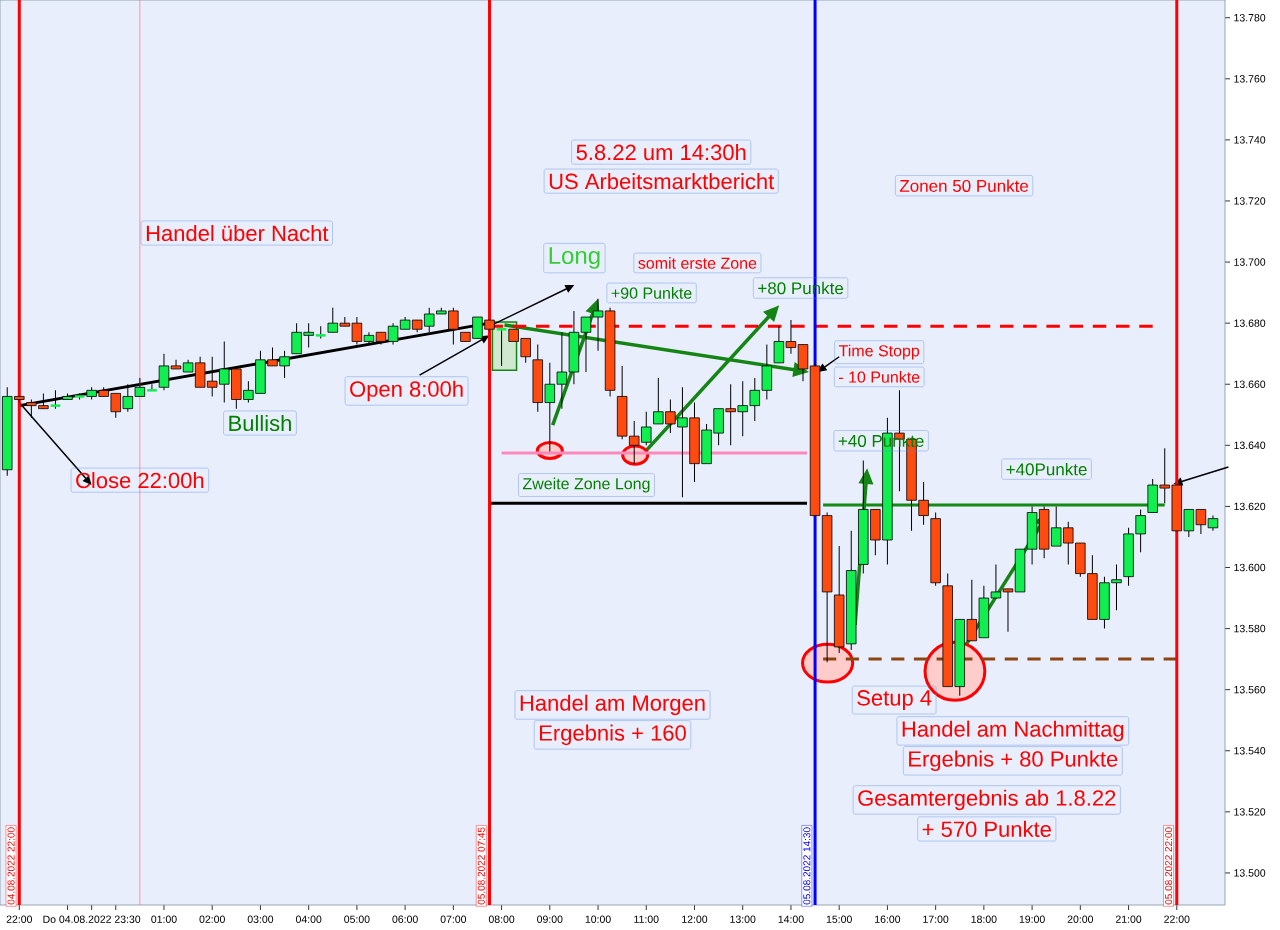 The height and width of the screenshot is (930, 1280). I want to click on annotation: Ergebnis + 80 Punkte, so click(1013, 761).